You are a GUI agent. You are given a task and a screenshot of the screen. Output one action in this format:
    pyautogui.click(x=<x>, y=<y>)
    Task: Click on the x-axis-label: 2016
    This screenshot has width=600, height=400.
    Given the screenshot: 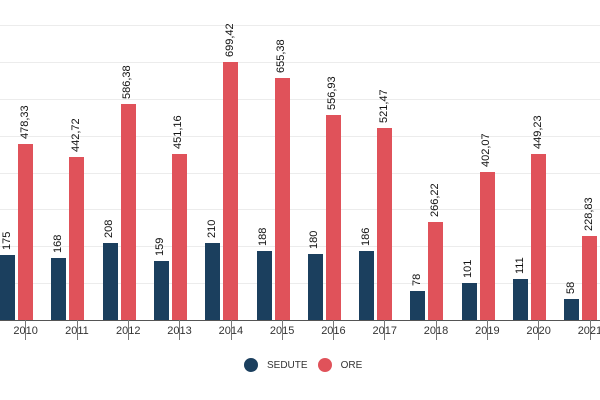 What is the action you would take?
    pyautogui.click(x=333, y=331)
    